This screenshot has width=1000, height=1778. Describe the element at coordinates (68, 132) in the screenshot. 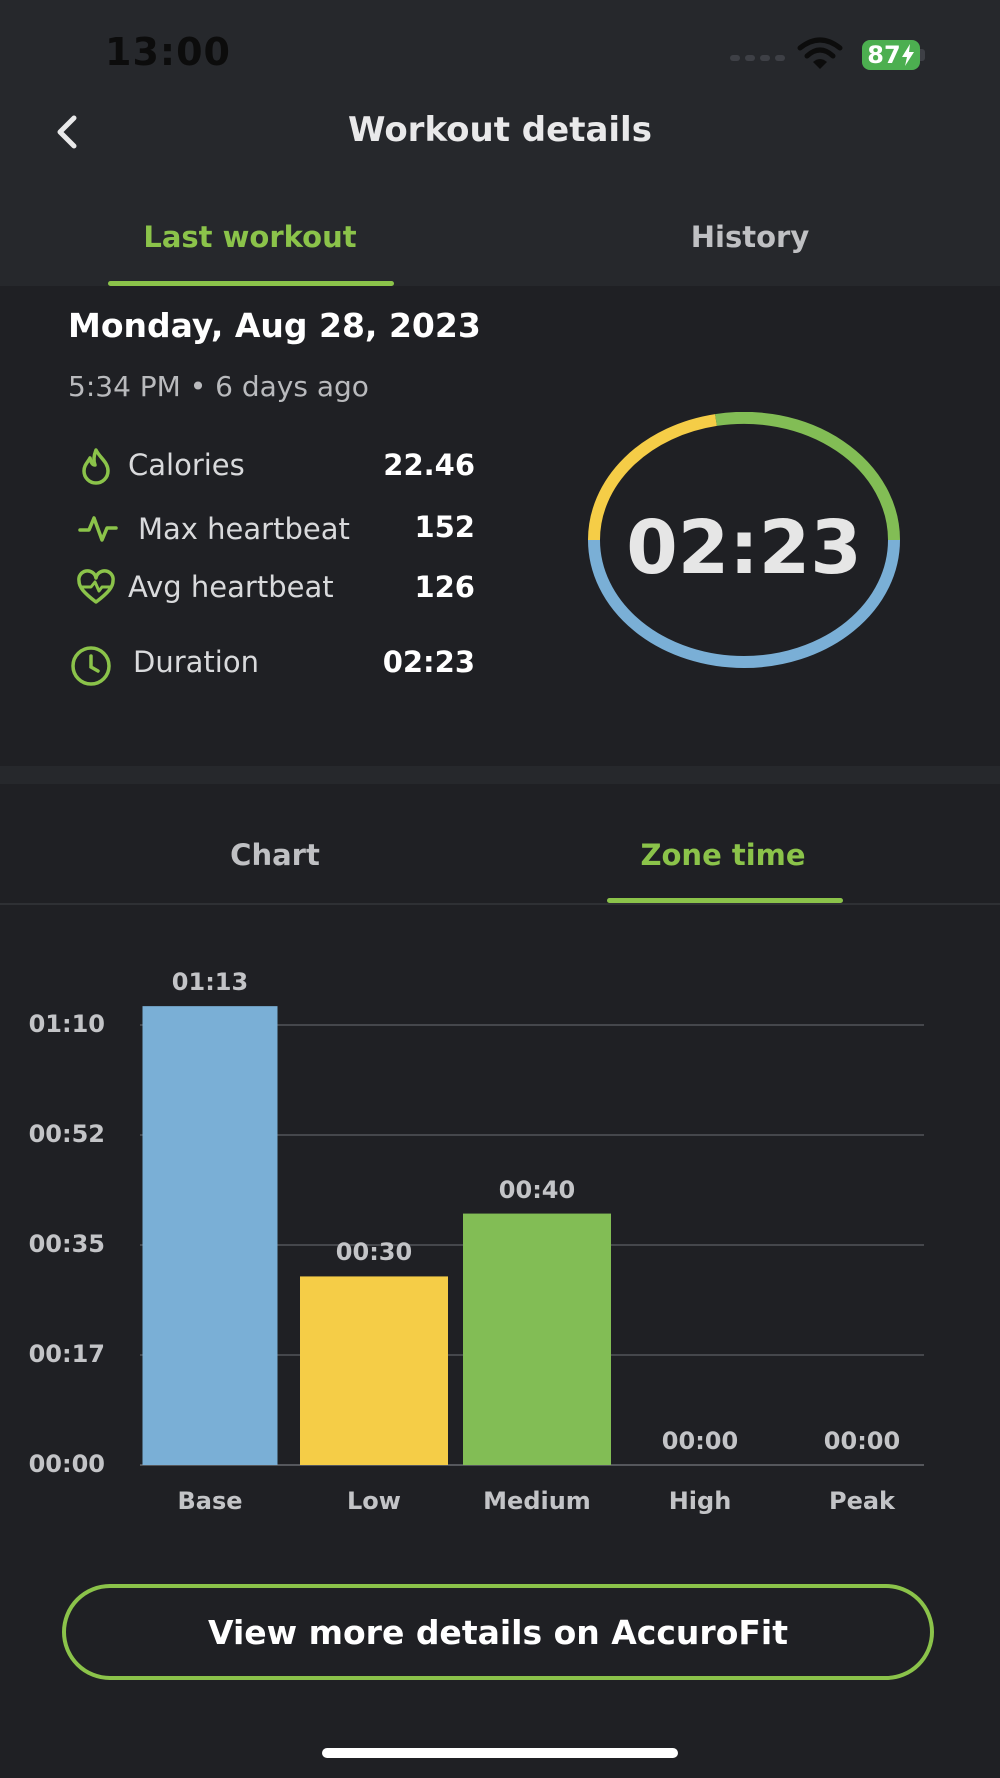

I see `chevron-left-icon` at that location.